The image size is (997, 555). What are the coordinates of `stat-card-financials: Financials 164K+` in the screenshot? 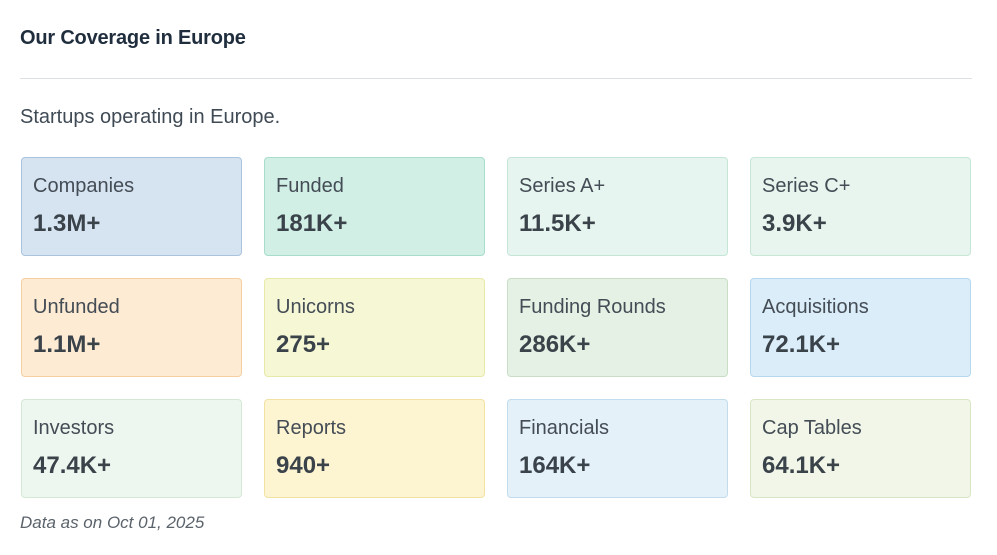 It's located at (617, 448).